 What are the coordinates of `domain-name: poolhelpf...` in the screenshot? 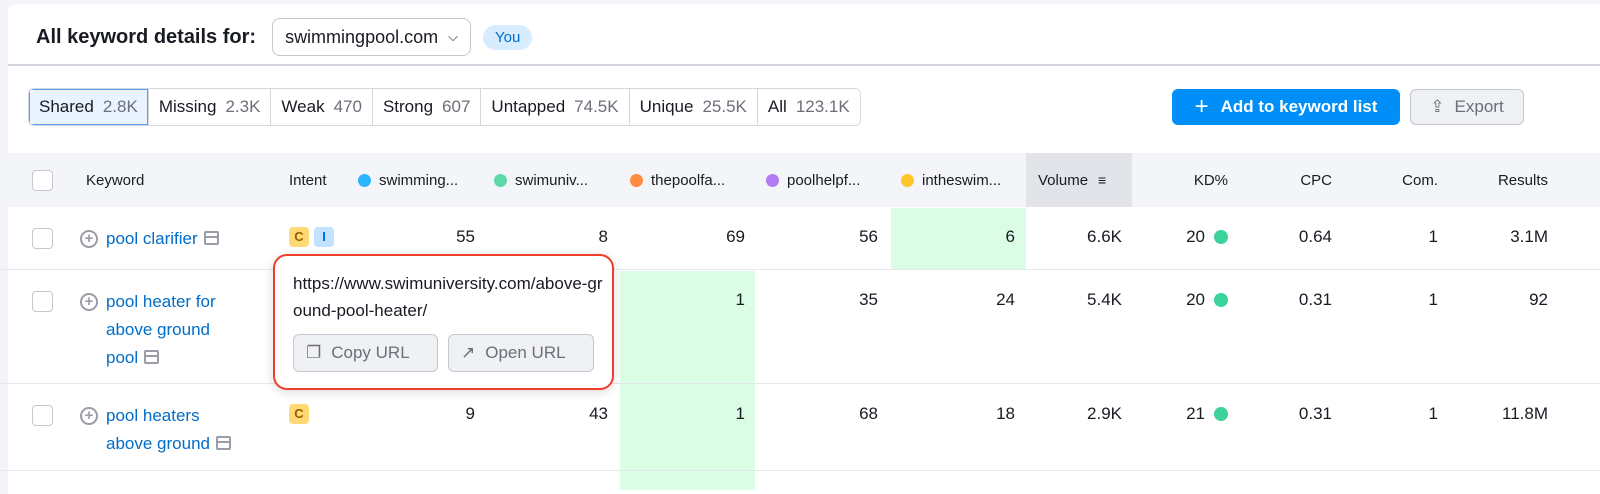 It's located at (824, 180).